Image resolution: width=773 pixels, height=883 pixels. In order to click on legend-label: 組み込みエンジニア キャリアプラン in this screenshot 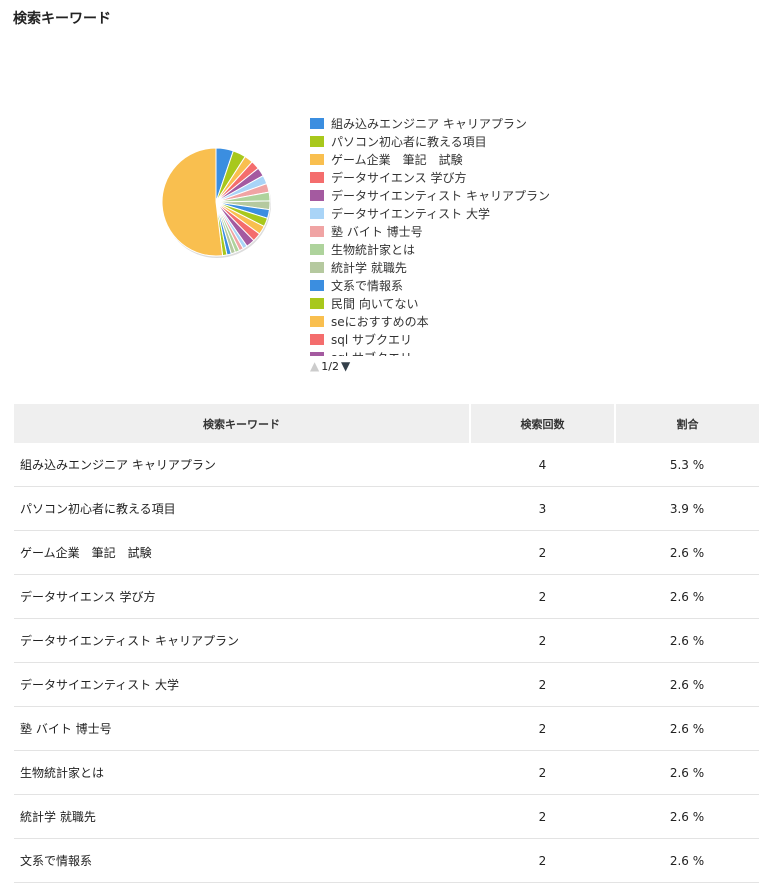, I will do `click(429, 123)`.